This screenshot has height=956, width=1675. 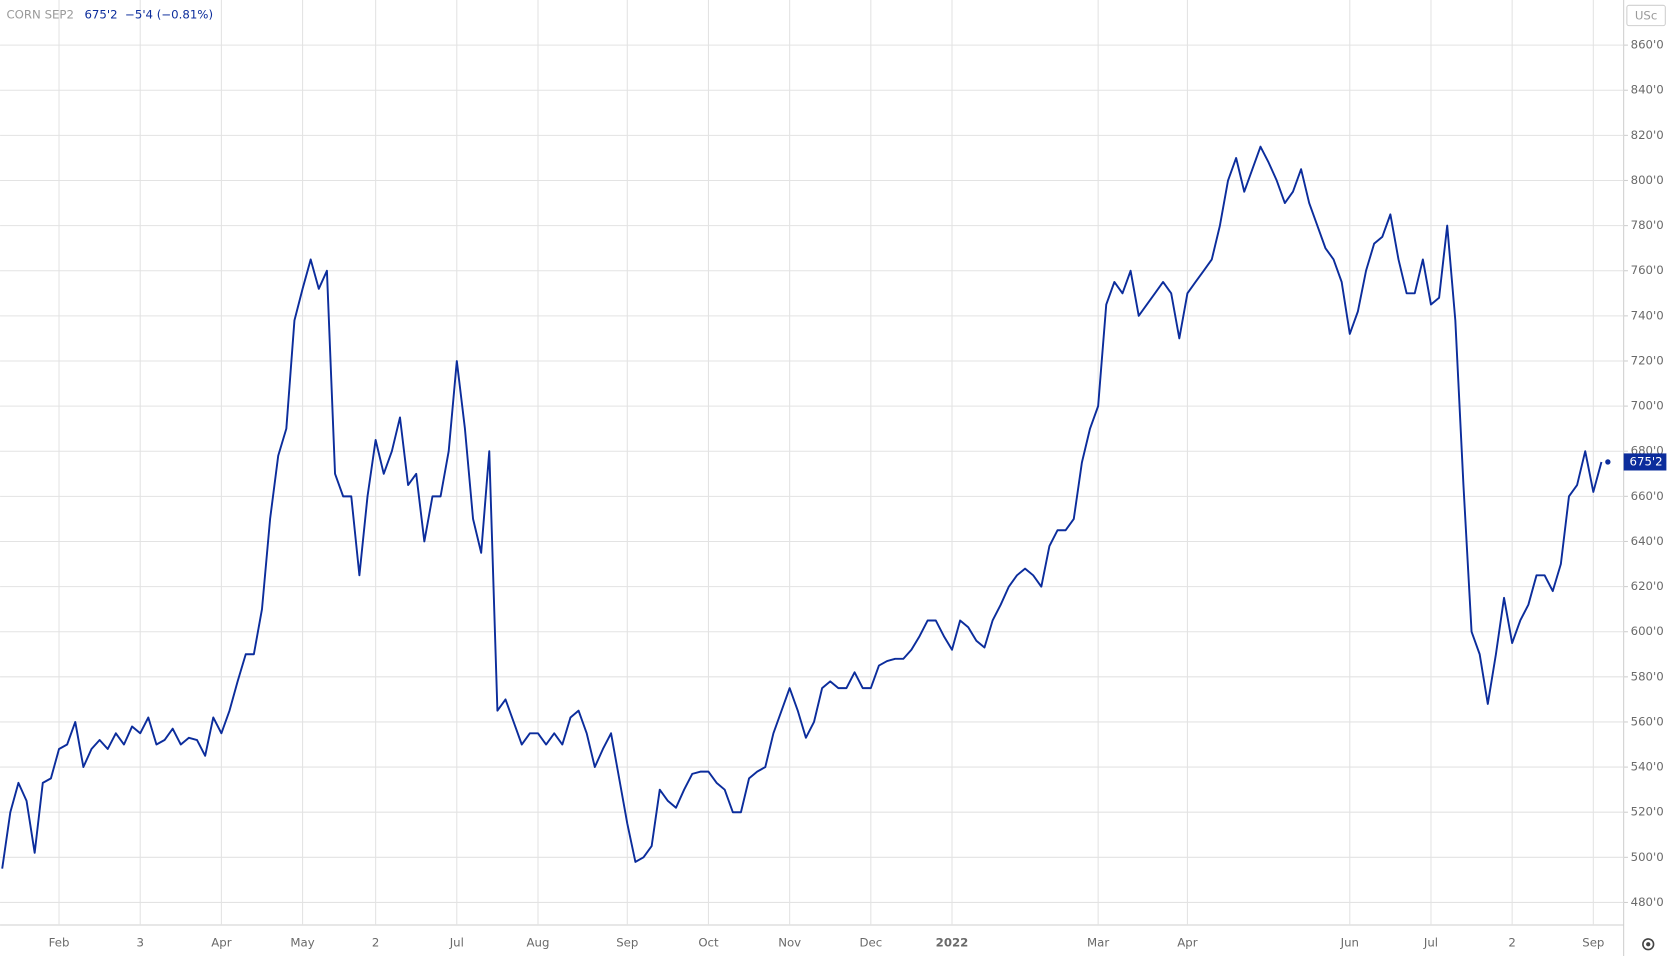 What do you see at coordinates (789, 943) in the screenshot?
I see `x-tick-label: Nov` at bounding box center [789, 943].